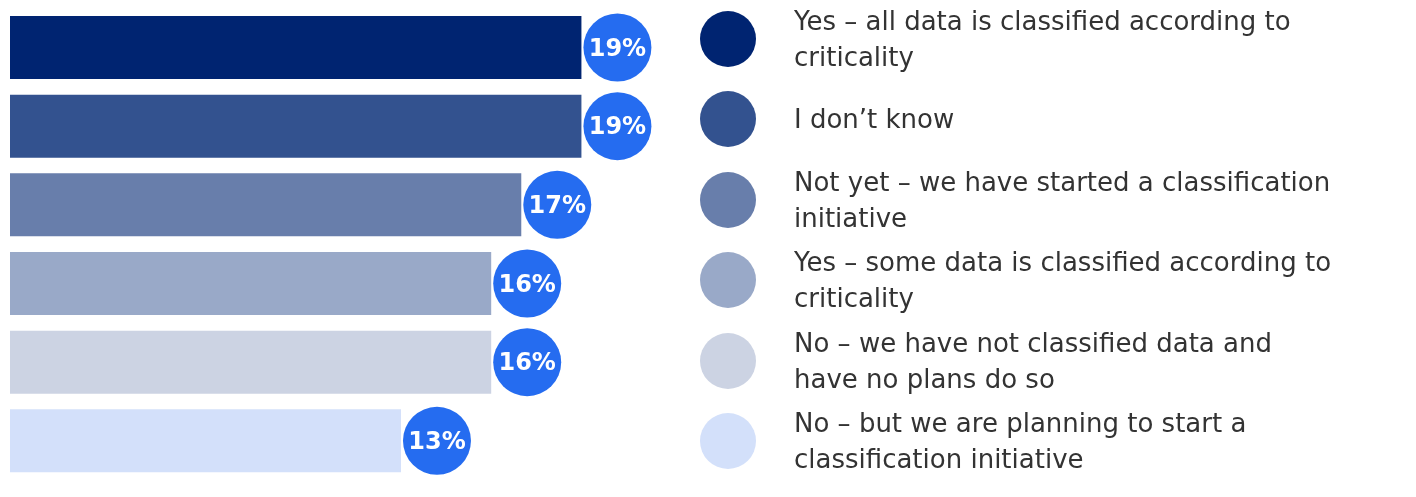 The width and height of the screenshot is (1416, 497). I want to click on legend-label: No – but we are planning to start a classification initiative, so click(1021, 441).